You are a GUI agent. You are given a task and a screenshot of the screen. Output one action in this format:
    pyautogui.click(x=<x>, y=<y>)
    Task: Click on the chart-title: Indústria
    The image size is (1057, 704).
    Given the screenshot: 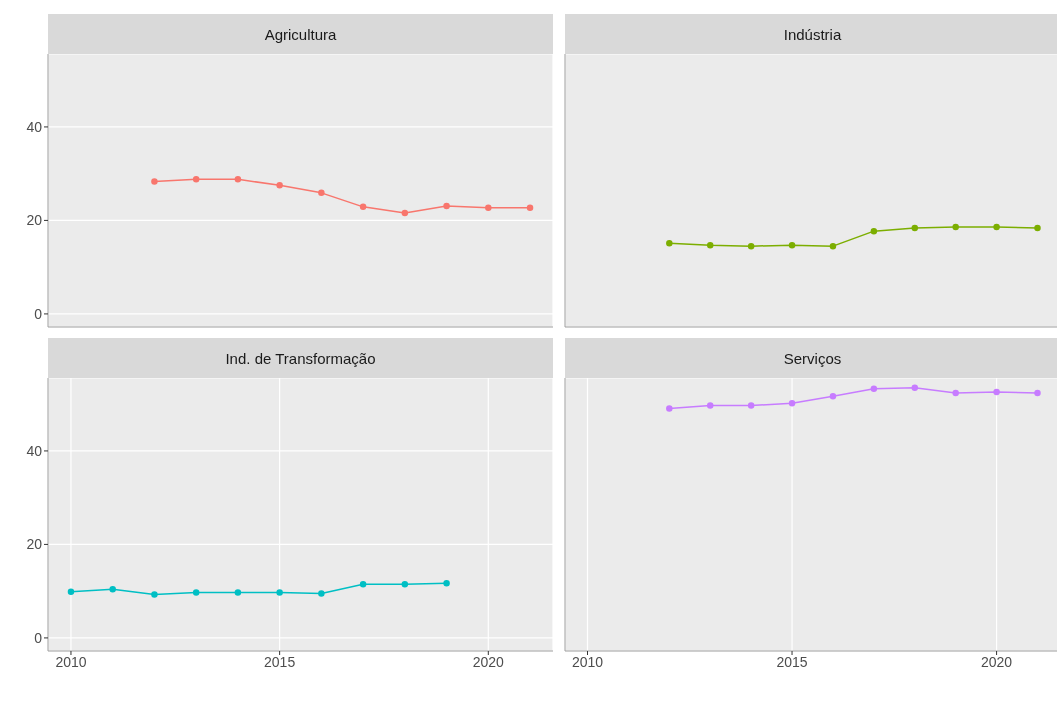 What is the action you would take?
    pyautogui.click(x=811, y=34)
    